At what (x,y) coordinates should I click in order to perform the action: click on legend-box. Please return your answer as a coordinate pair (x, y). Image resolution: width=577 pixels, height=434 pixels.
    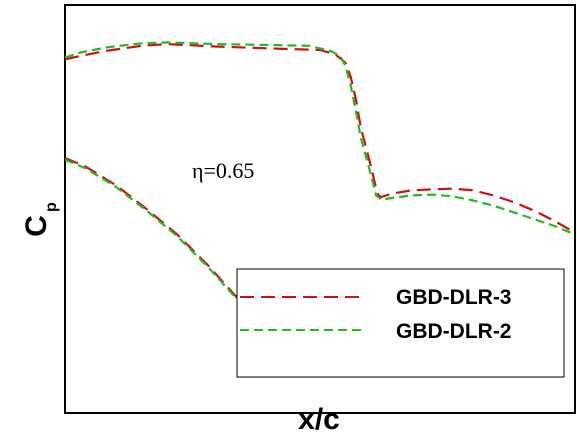
    Looking at the image, I should click on (400, 323).